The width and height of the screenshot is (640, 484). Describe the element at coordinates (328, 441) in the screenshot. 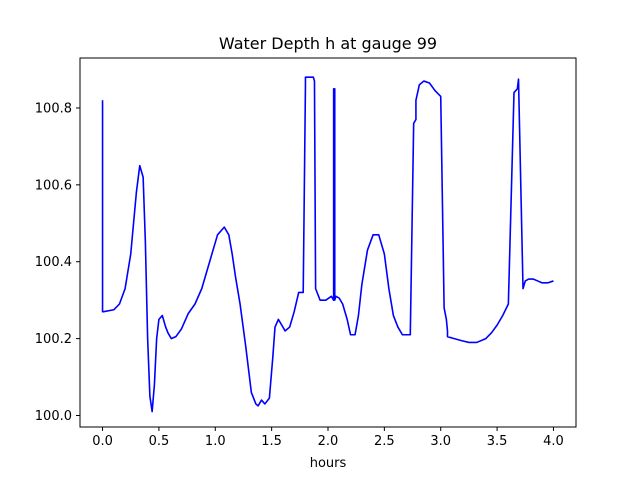

I see `x-tick-label: 2.0` at that location.